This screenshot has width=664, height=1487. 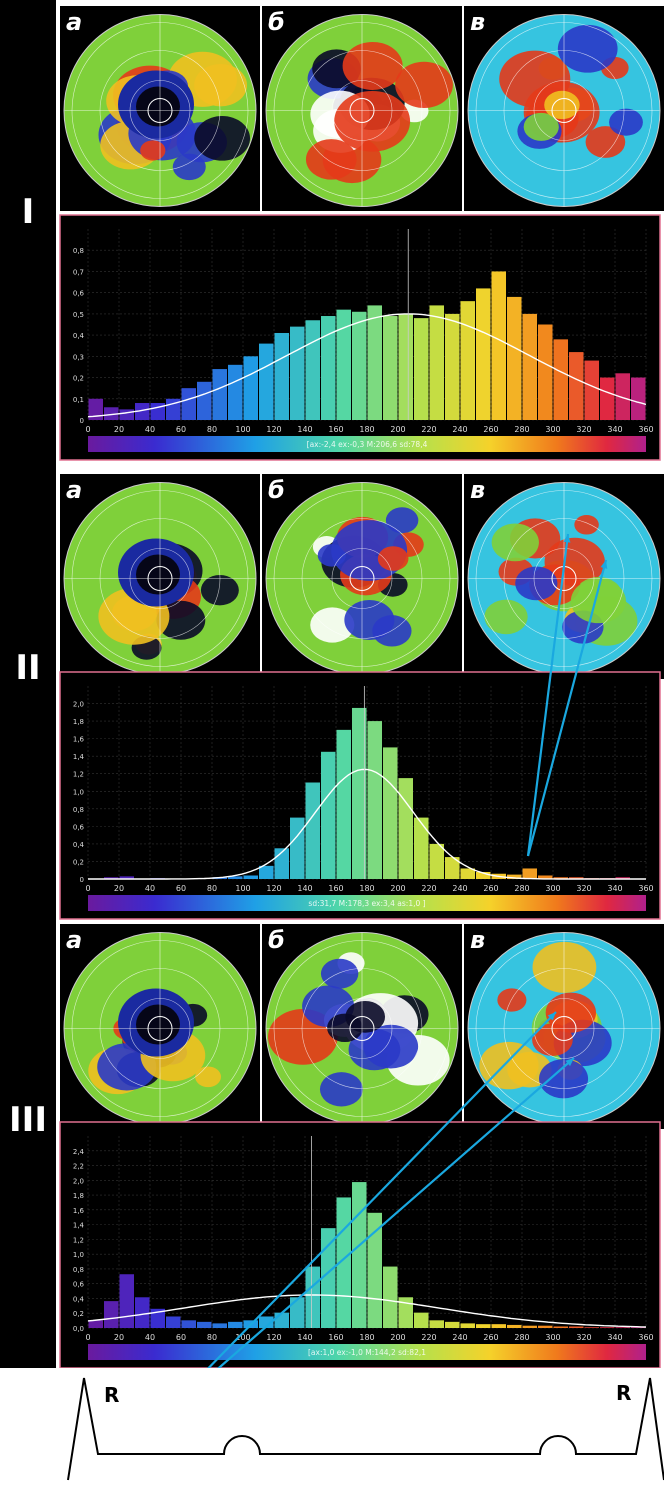 What do you see at coordinates (304, 1337) in the screenshot?
I see `x-tick-label: 140` at bounding box center [304, 1337].